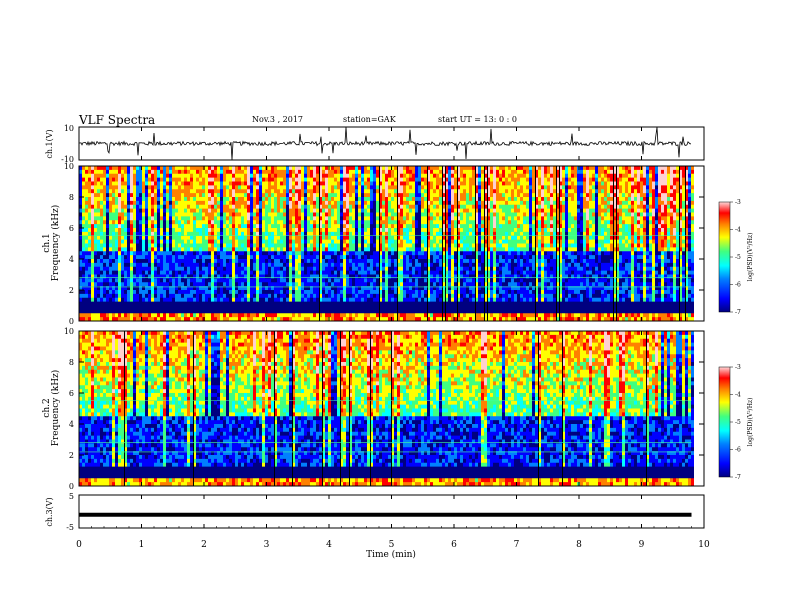  Describe the element at coordinates (454, 545) in the screenshot. I see `time-tick-label: 6` at that location.